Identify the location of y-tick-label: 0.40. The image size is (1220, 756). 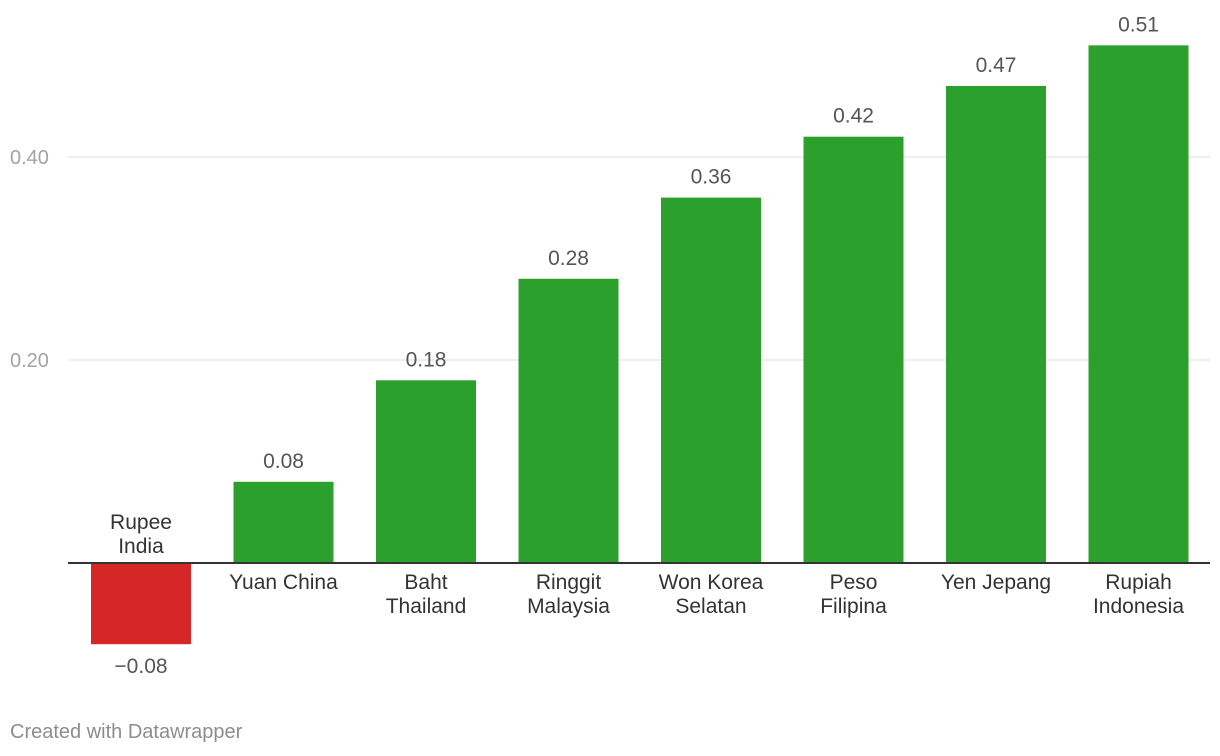
(29, 158).